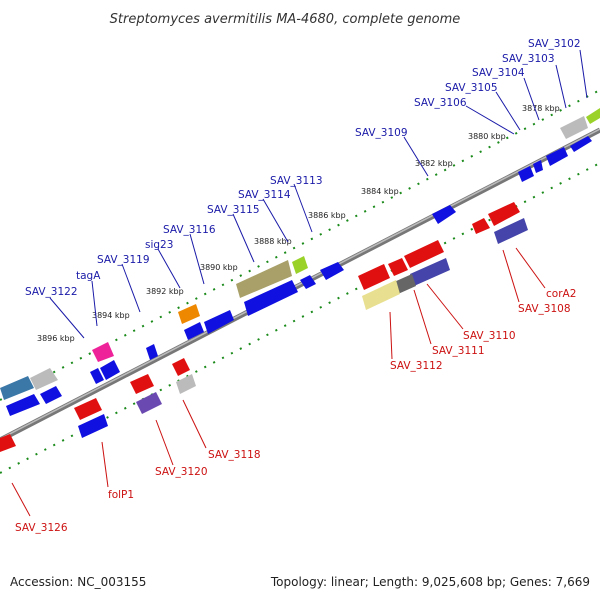  Describe the element at coordinates (56, 338) in the screenshot. I see `kbp-label-3896: 3896 kbp` at that location.